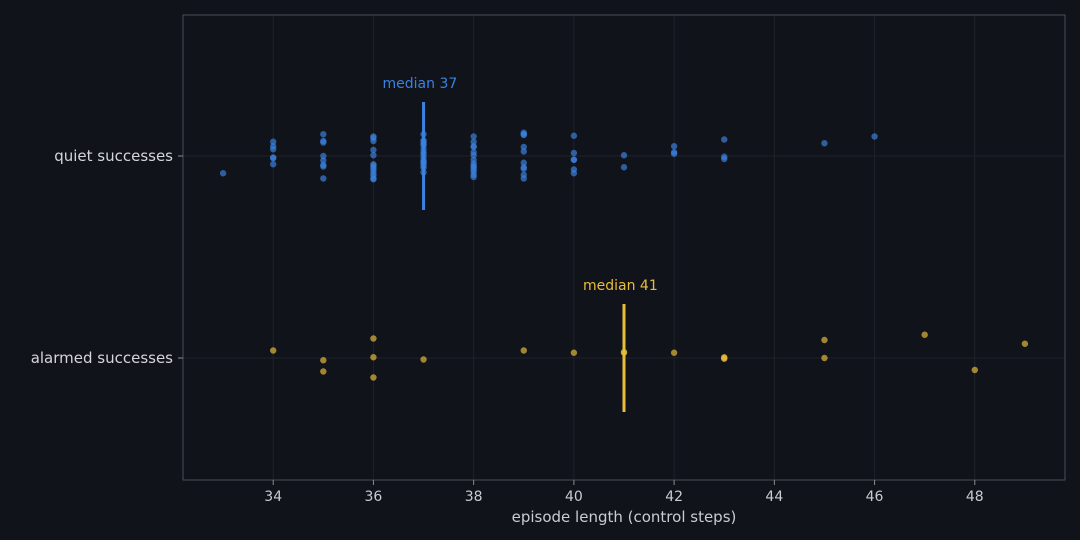  Describe the element at coordinates (107, 257) in the screenshot. I see `y-axis-categories: quiet successes alarmed successes` at that location.